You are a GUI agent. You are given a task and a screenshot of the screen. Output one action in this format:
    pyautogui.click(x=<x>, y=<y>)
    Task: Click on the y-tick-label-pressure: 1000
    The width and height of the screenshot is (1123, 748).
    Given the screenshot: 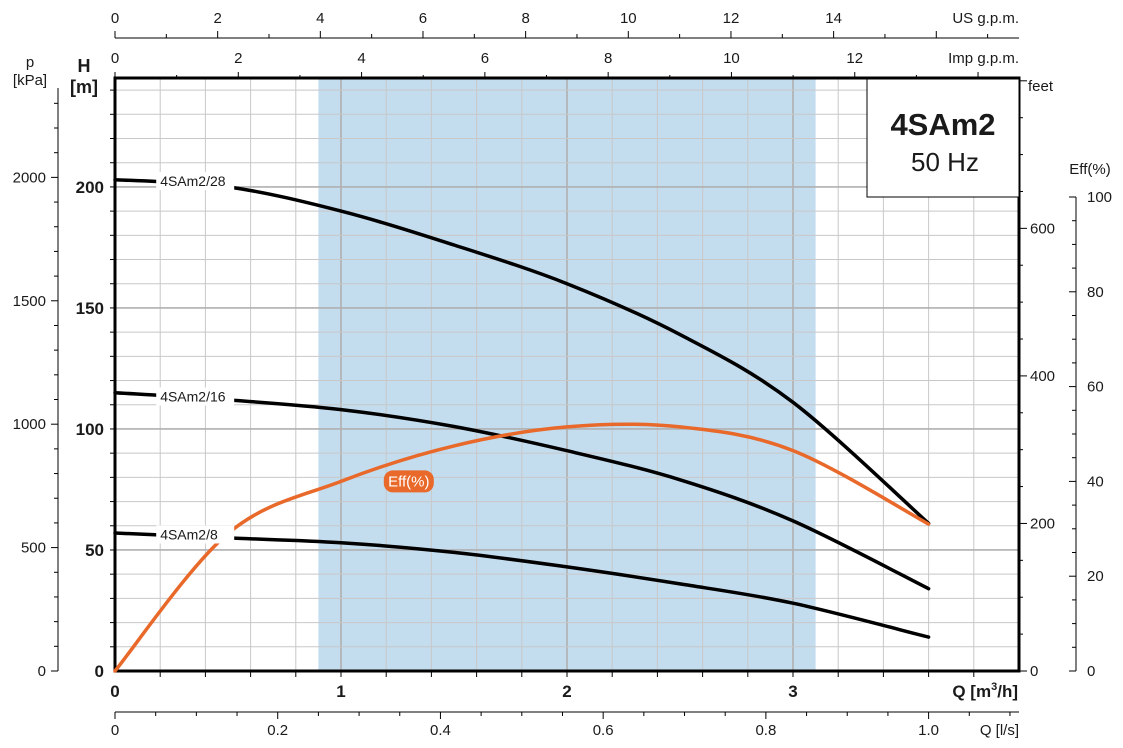 What is the action you would take?
    pyautogui.click(x=29, y=424)
    